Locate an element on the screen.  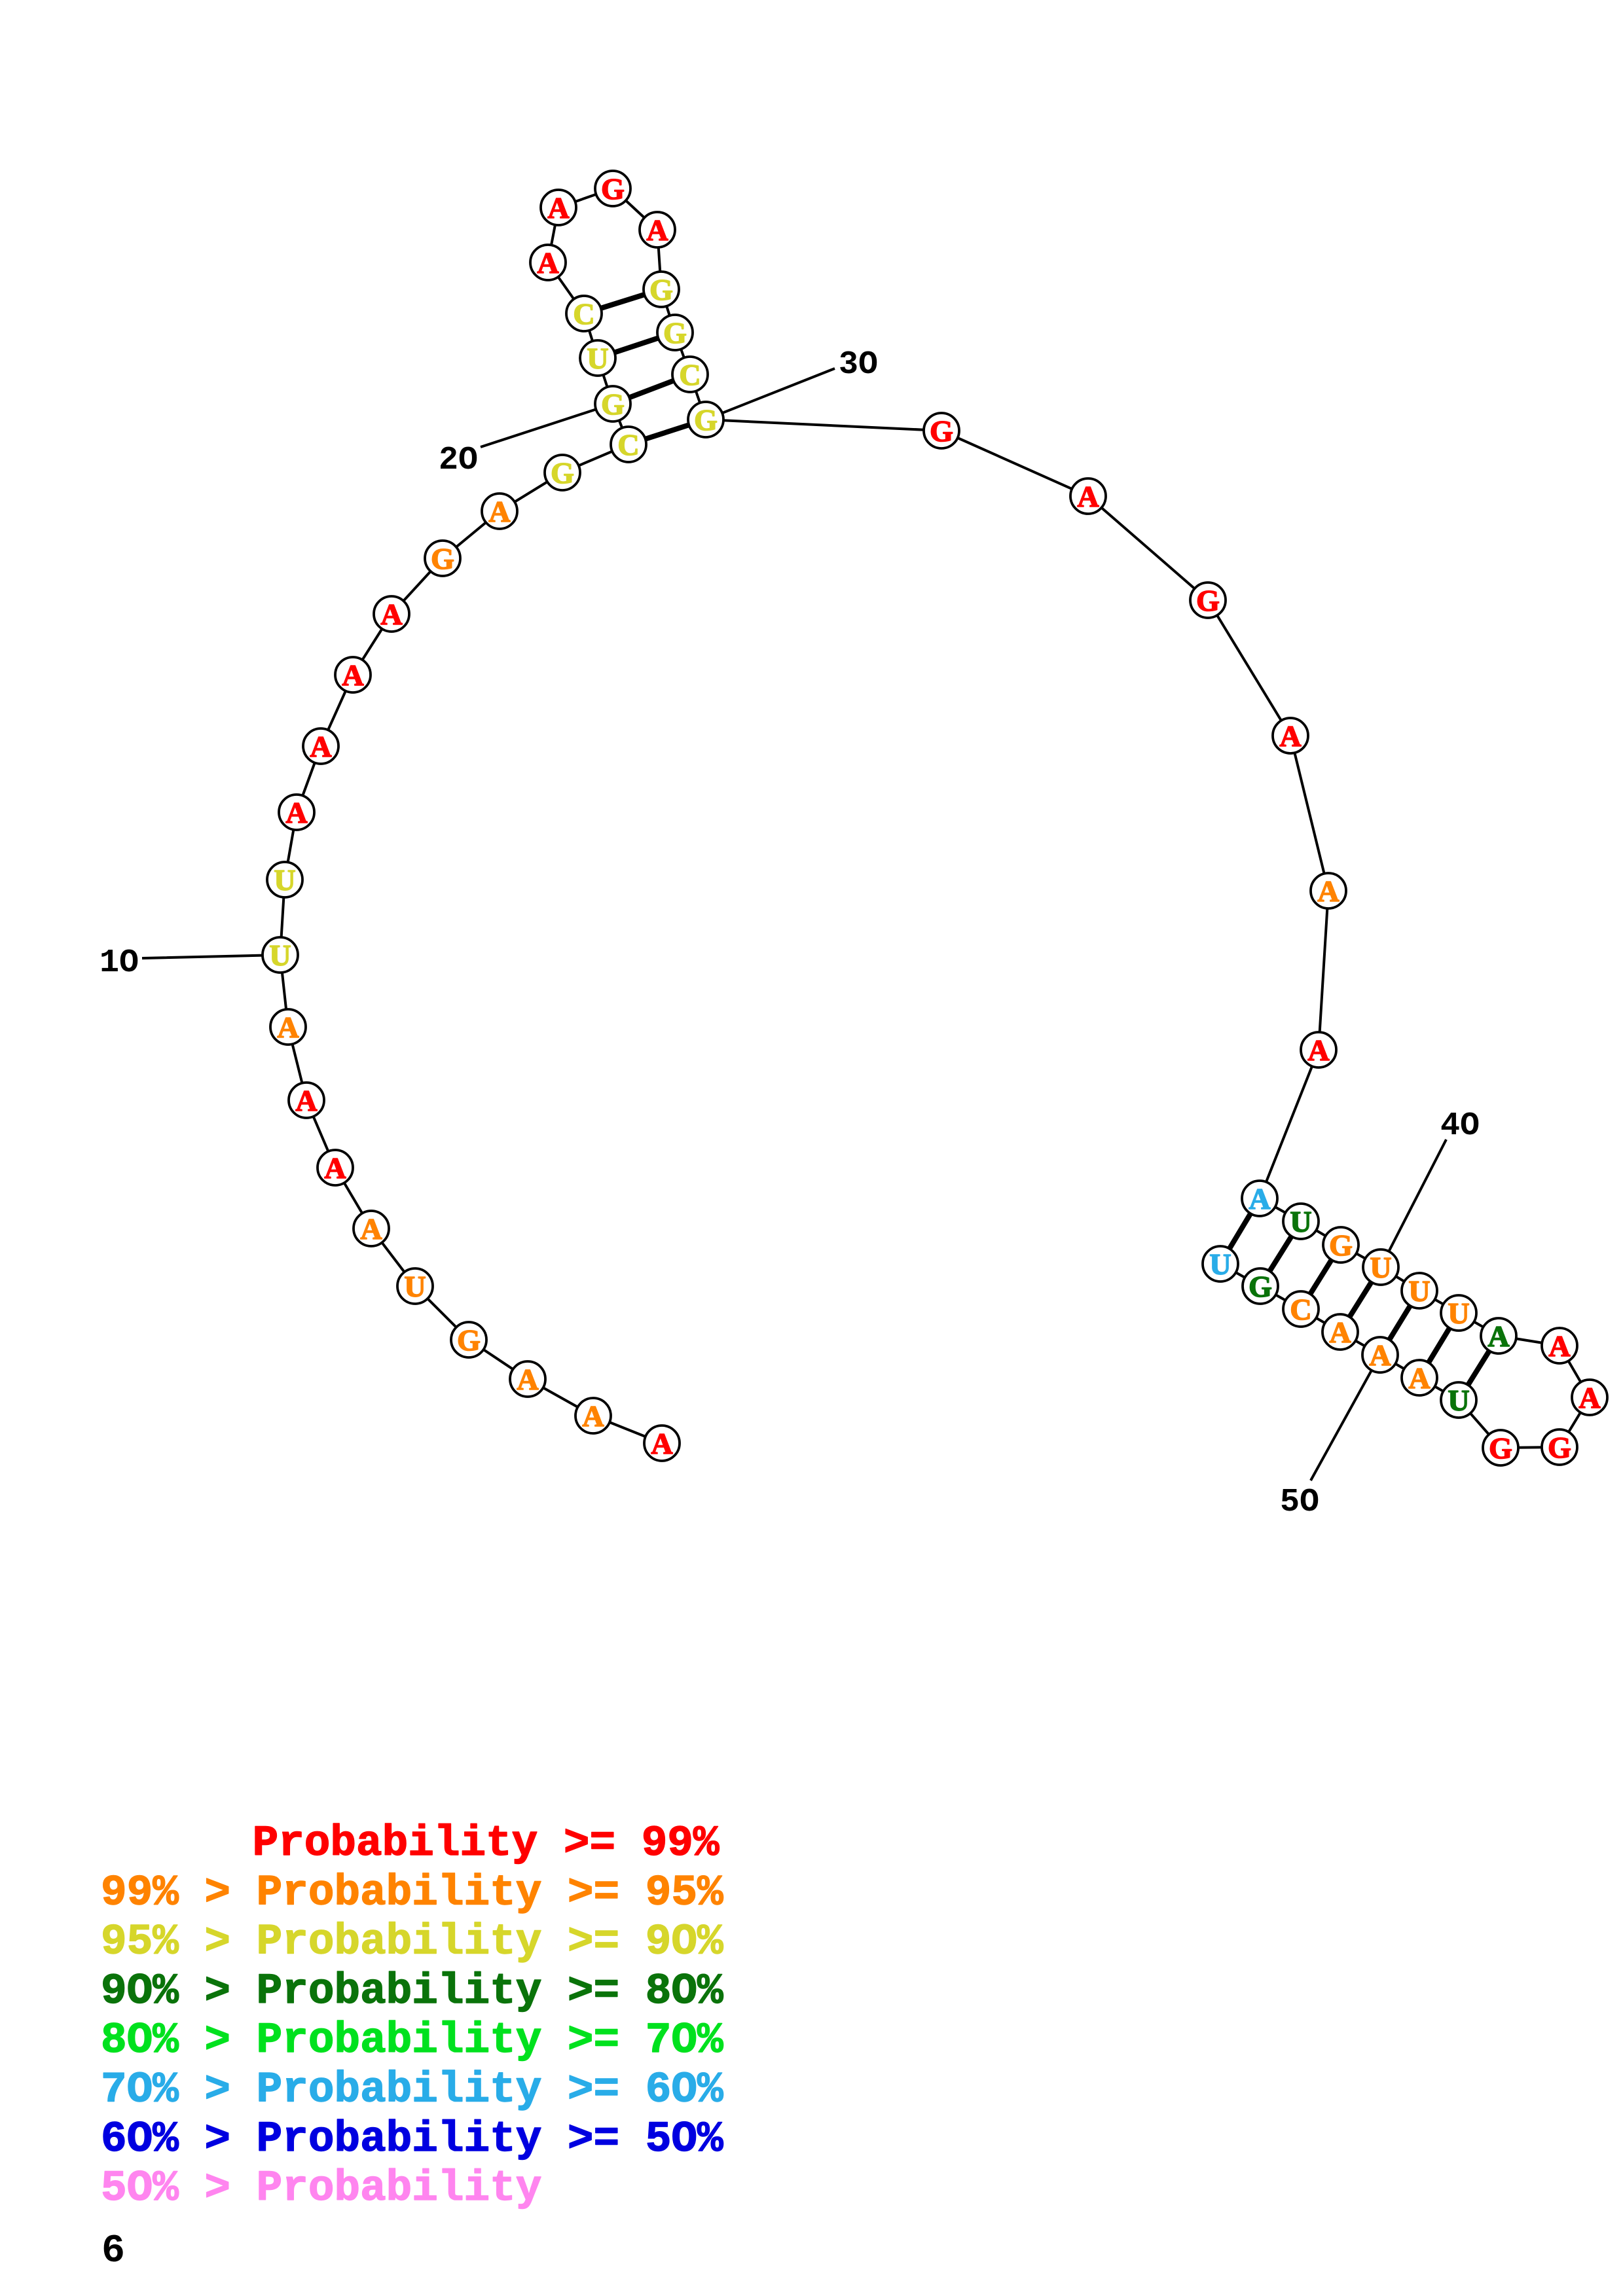
svg-text: 1O is located at coordinates (119, 963).